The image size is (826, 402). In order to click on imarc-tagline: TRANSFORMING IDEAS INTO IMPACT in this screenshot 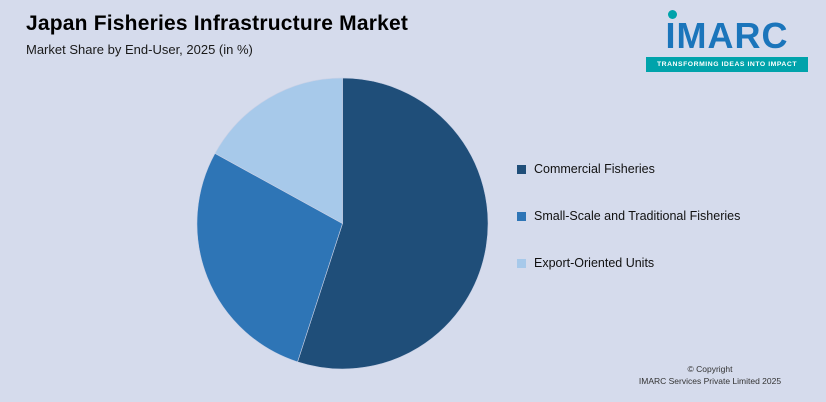, I will do `click(727, 64)`.